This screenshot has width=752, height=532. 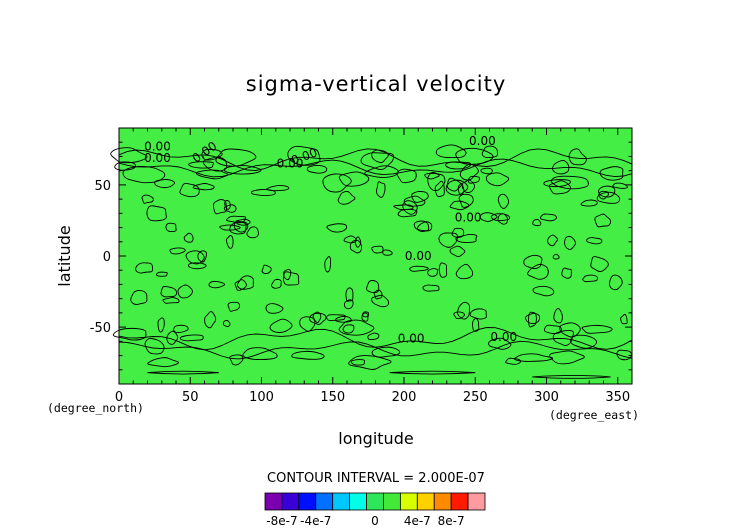 What do you see at coordinates (451, 521) in the screenshot?
I see `colorbar-tick-label: 8e-7` at bounding box center [451, 521].